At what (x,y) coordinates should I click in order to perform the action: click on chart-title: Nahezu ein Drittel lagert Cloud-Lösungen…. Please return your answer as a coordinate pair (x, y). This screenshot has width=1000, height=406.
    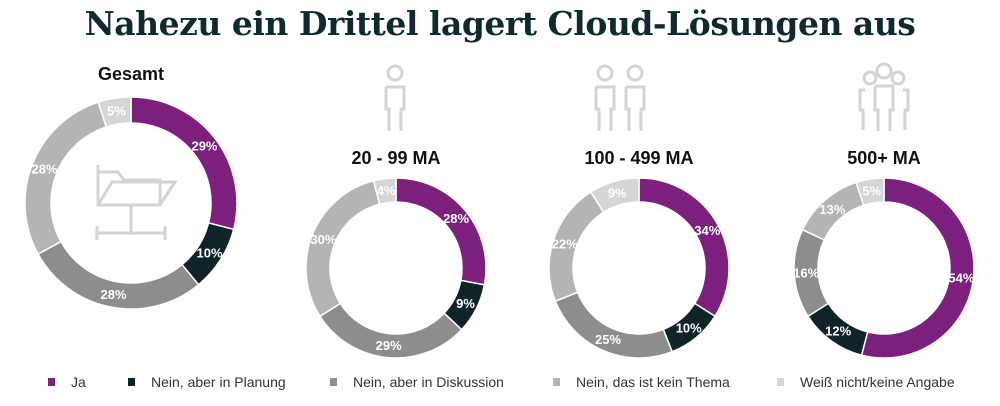
    Looking at the image, I should click on (500, 23).